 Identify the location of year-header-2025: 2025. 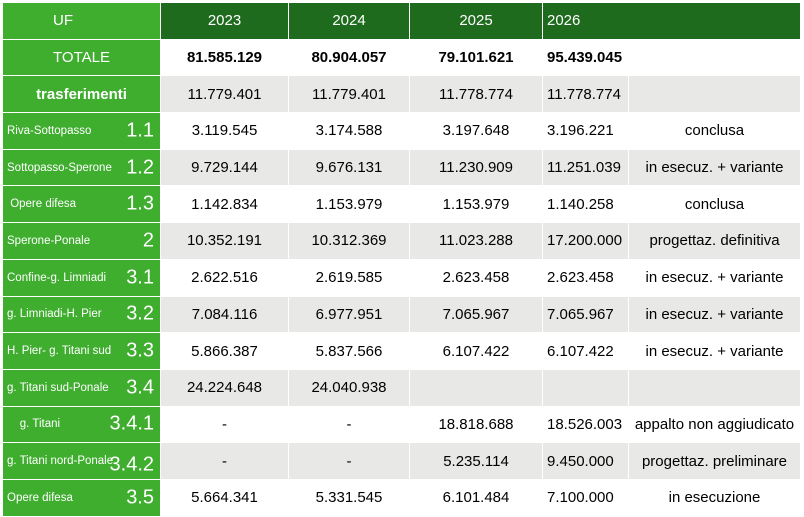
(476, 21).